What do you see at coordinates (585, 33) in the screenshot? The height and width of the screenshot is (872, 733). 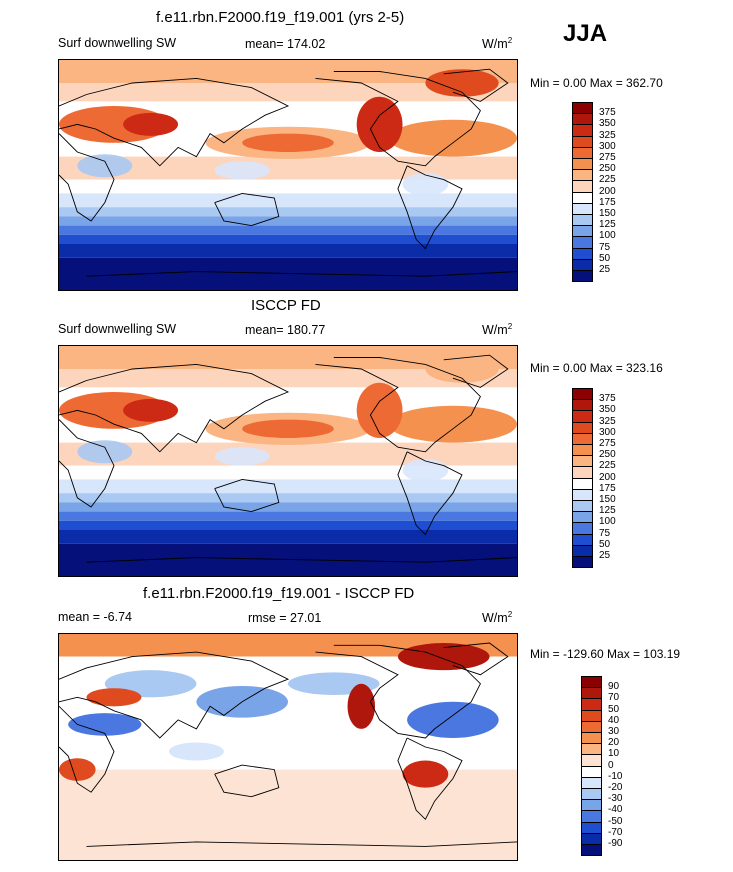 I see `season-label: JJA` at bounding box center [585, 33].